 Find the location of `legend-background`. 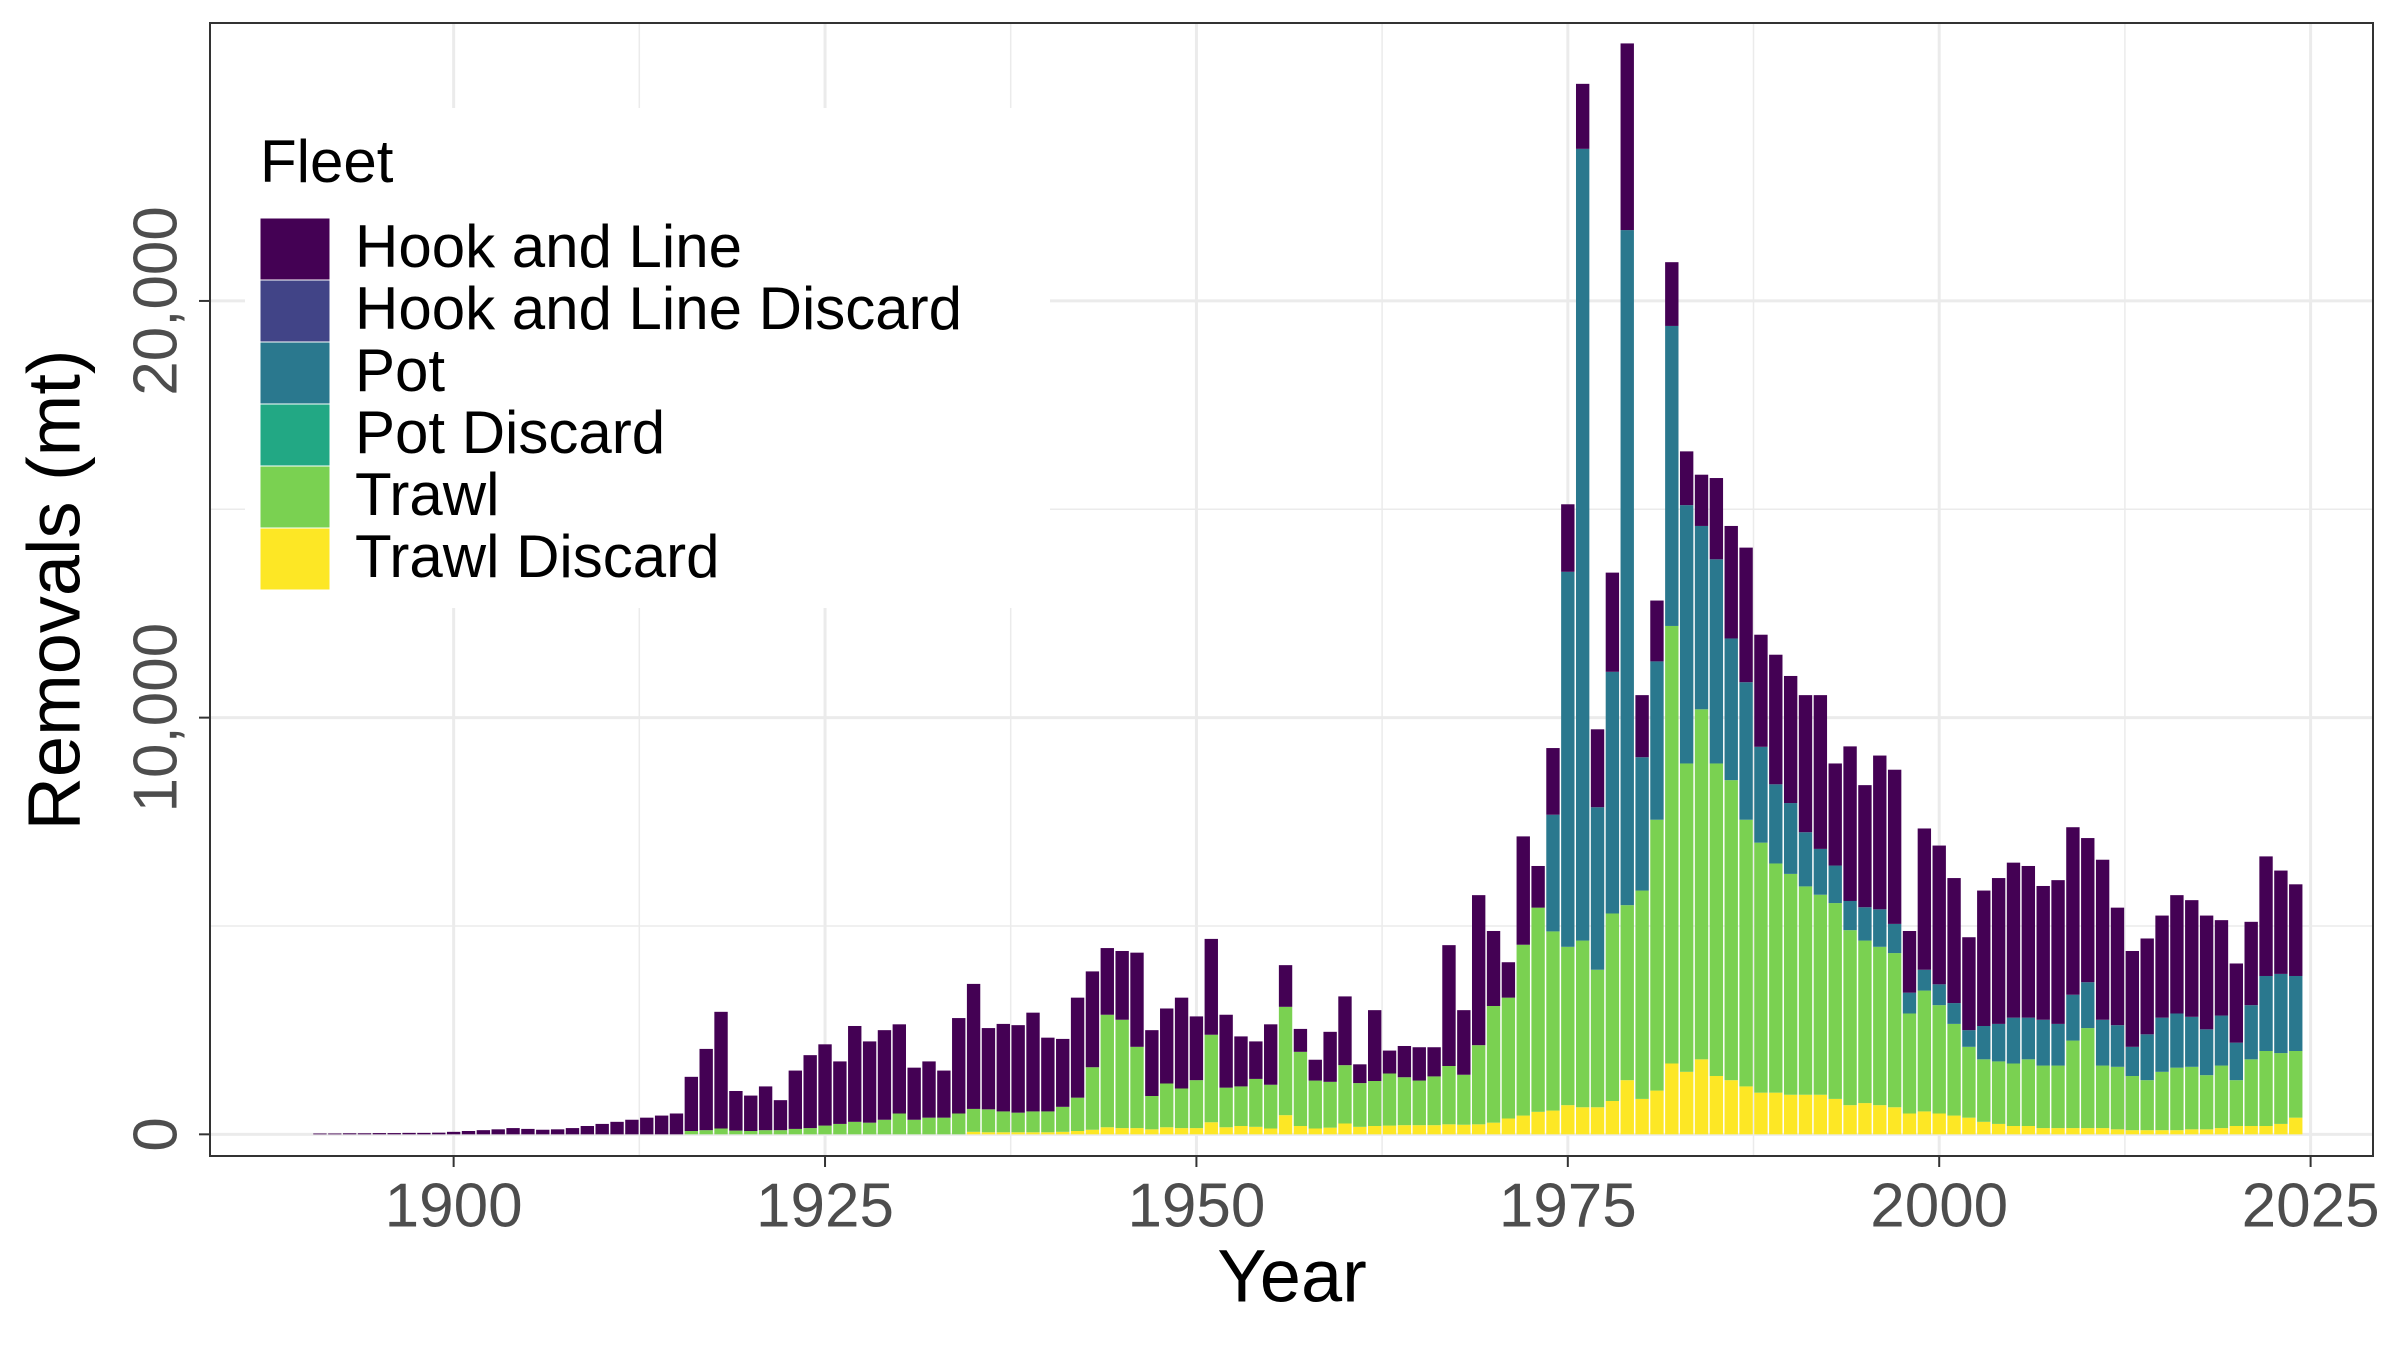

legend-background is located at coordinates (647, 358).